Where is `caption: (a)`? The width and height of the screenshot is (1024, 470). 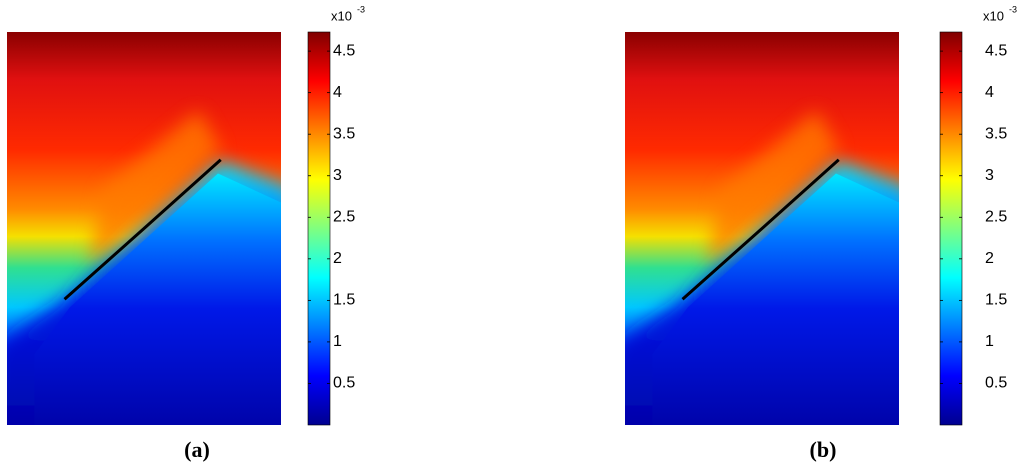
caption: (a) is located at coordinates (197, 449).